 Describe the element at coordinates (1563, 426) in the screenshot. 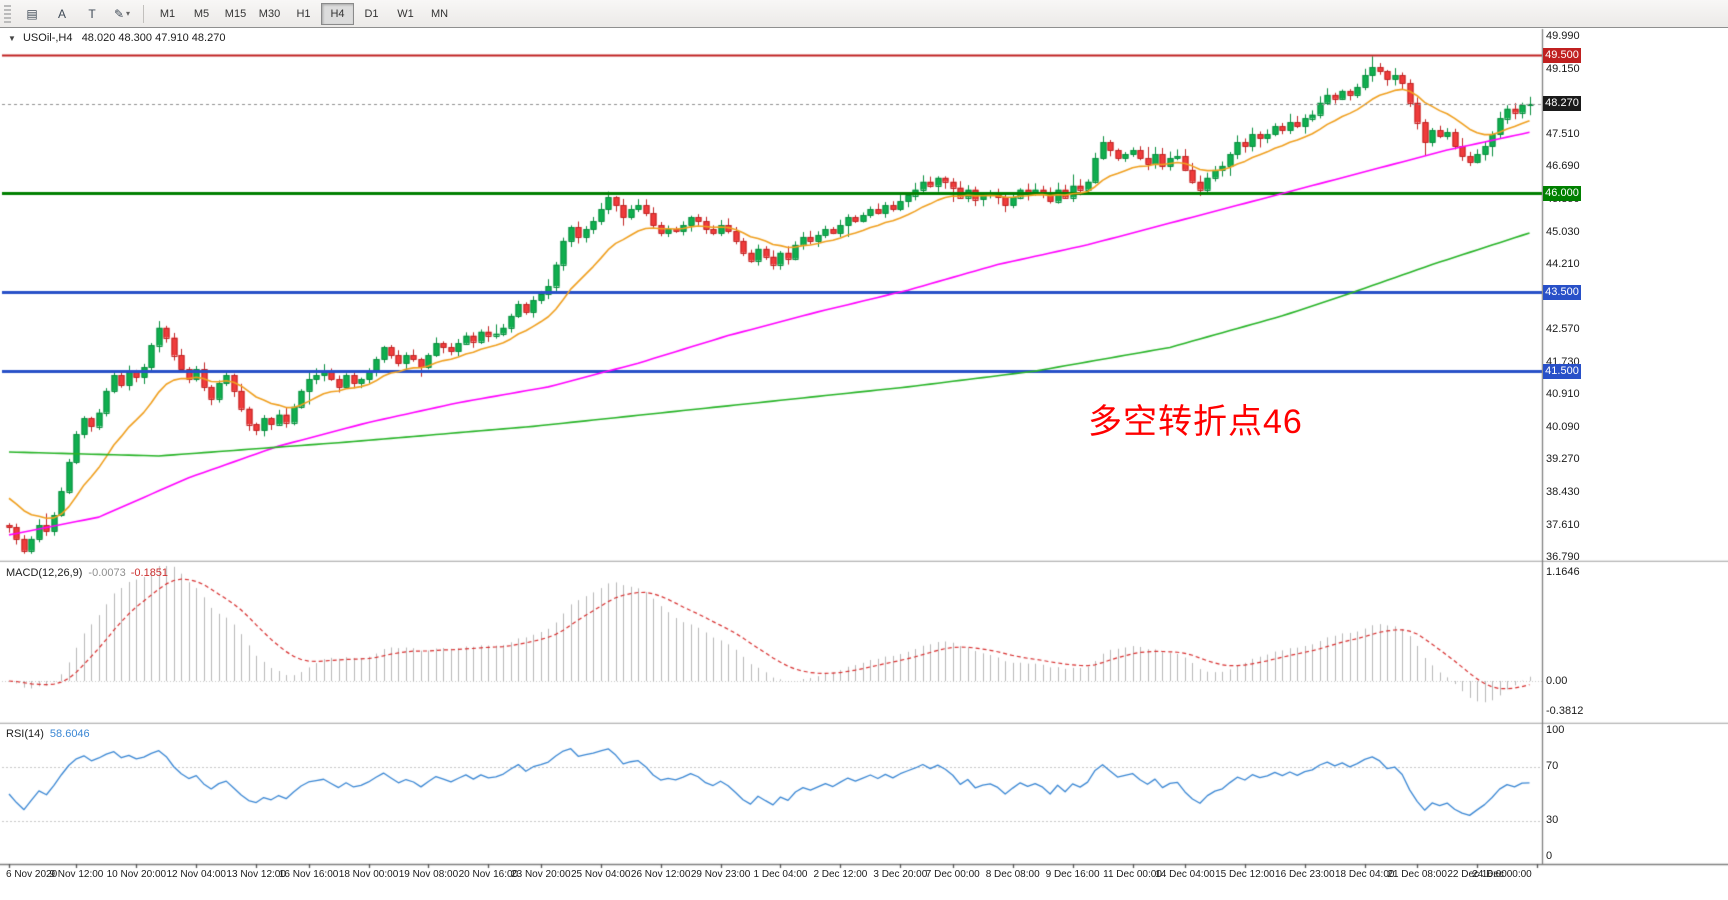

I see `price-axis-label: 40.090` at that location.